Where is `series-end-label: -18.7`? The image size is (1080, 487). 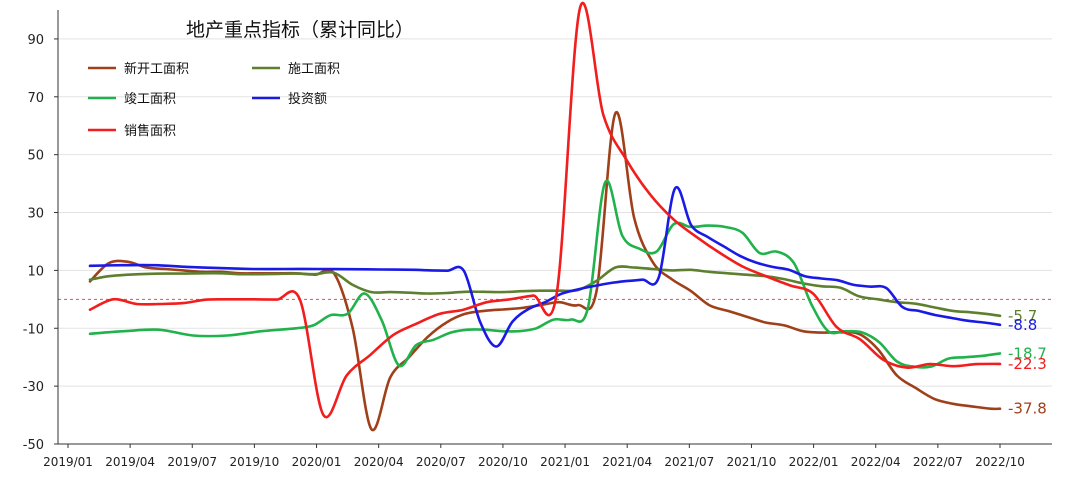
series-end-label: -18.7 is located at coordinates (1027, 353).